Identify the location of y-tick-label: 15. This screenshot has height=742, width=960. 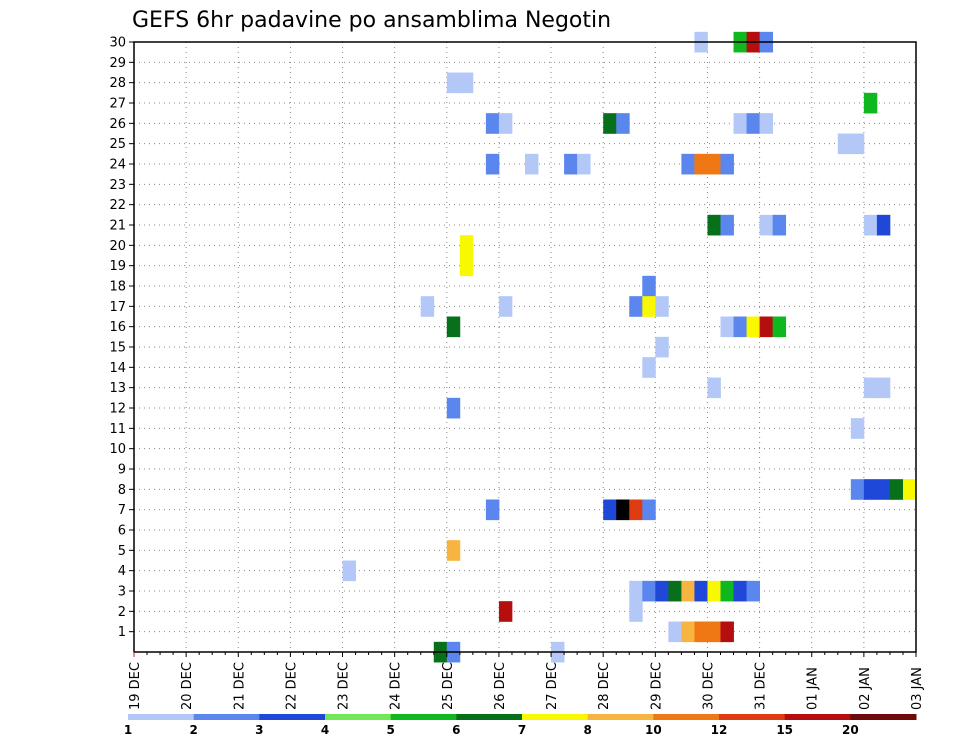
(117, 348).